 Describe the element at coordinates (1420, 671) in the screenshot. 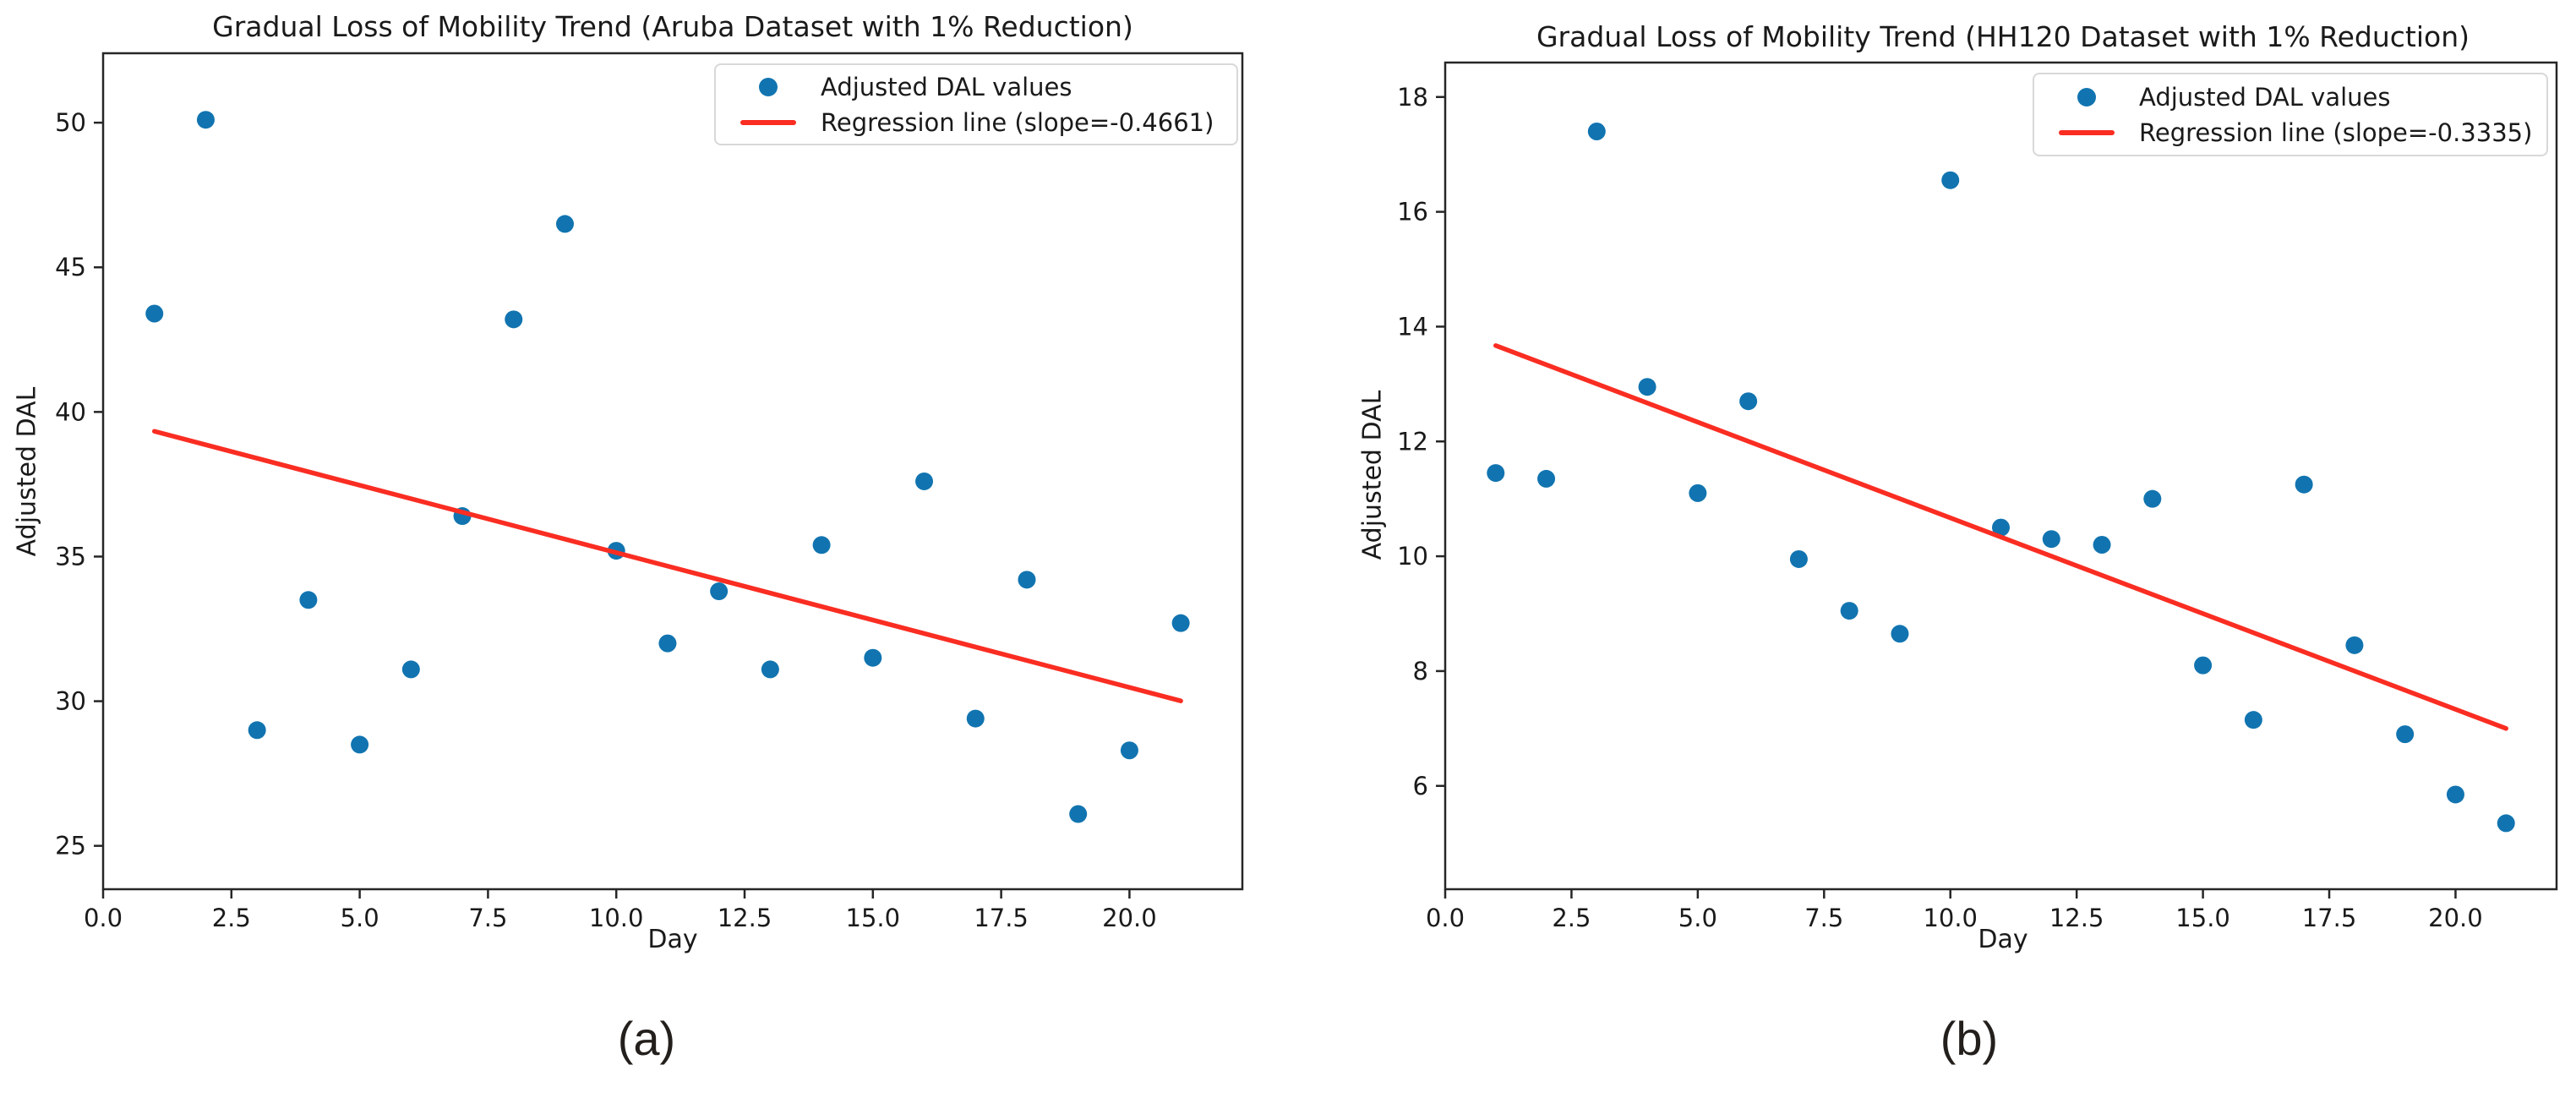

I see `y-tick-label: 8` at that location.